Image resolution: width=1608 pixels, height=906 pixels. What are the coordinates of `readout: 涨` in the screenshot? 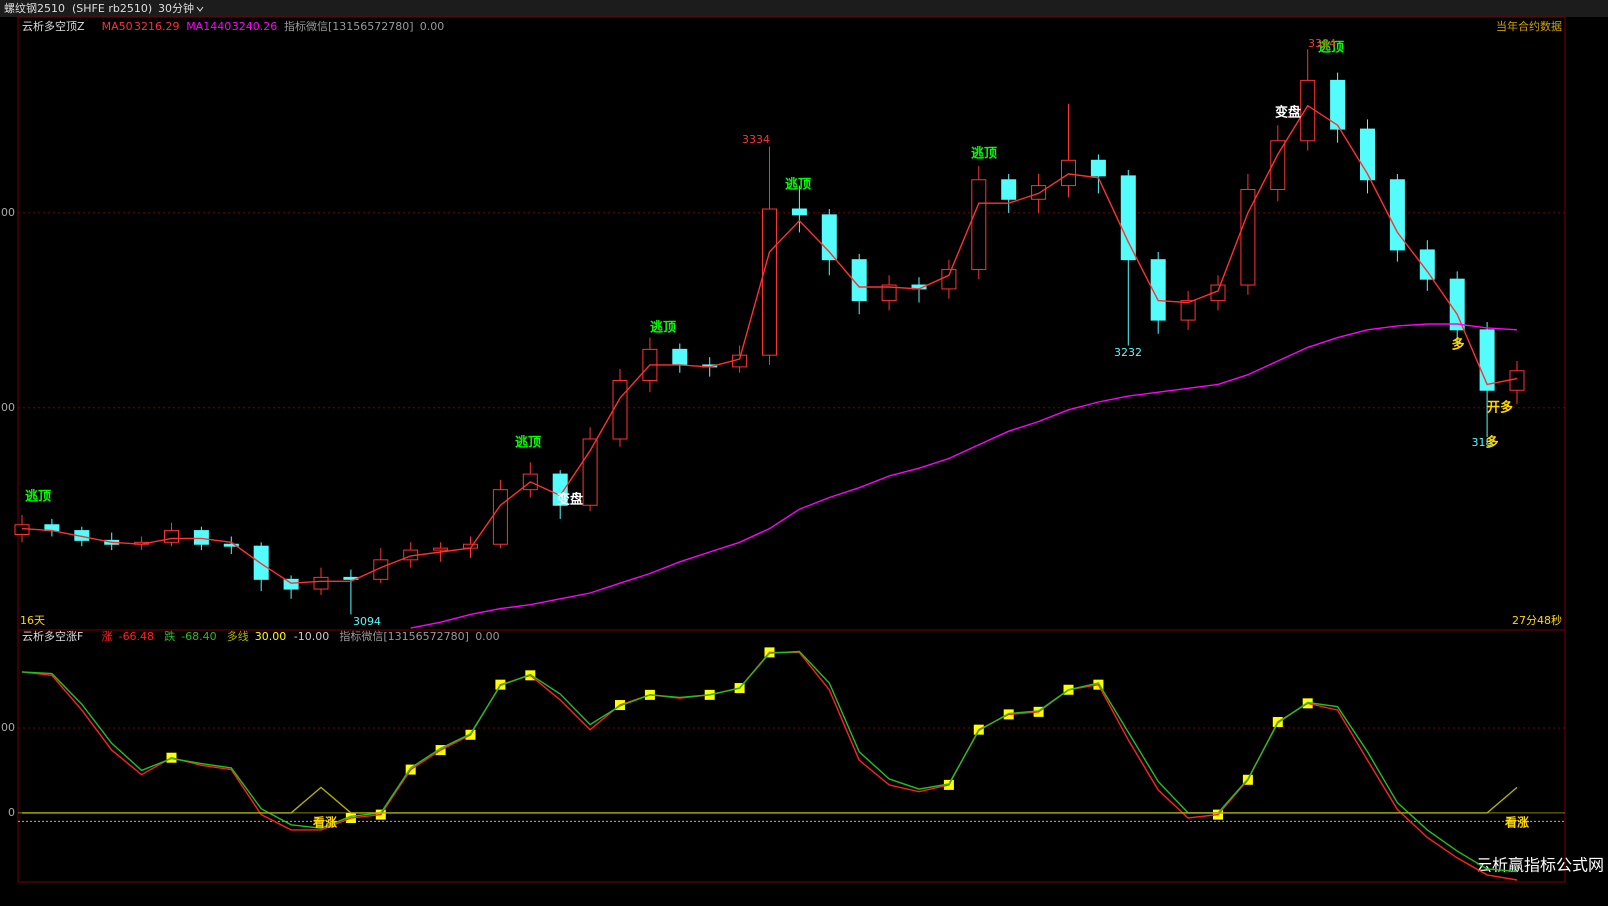 It's located at (107, 636).